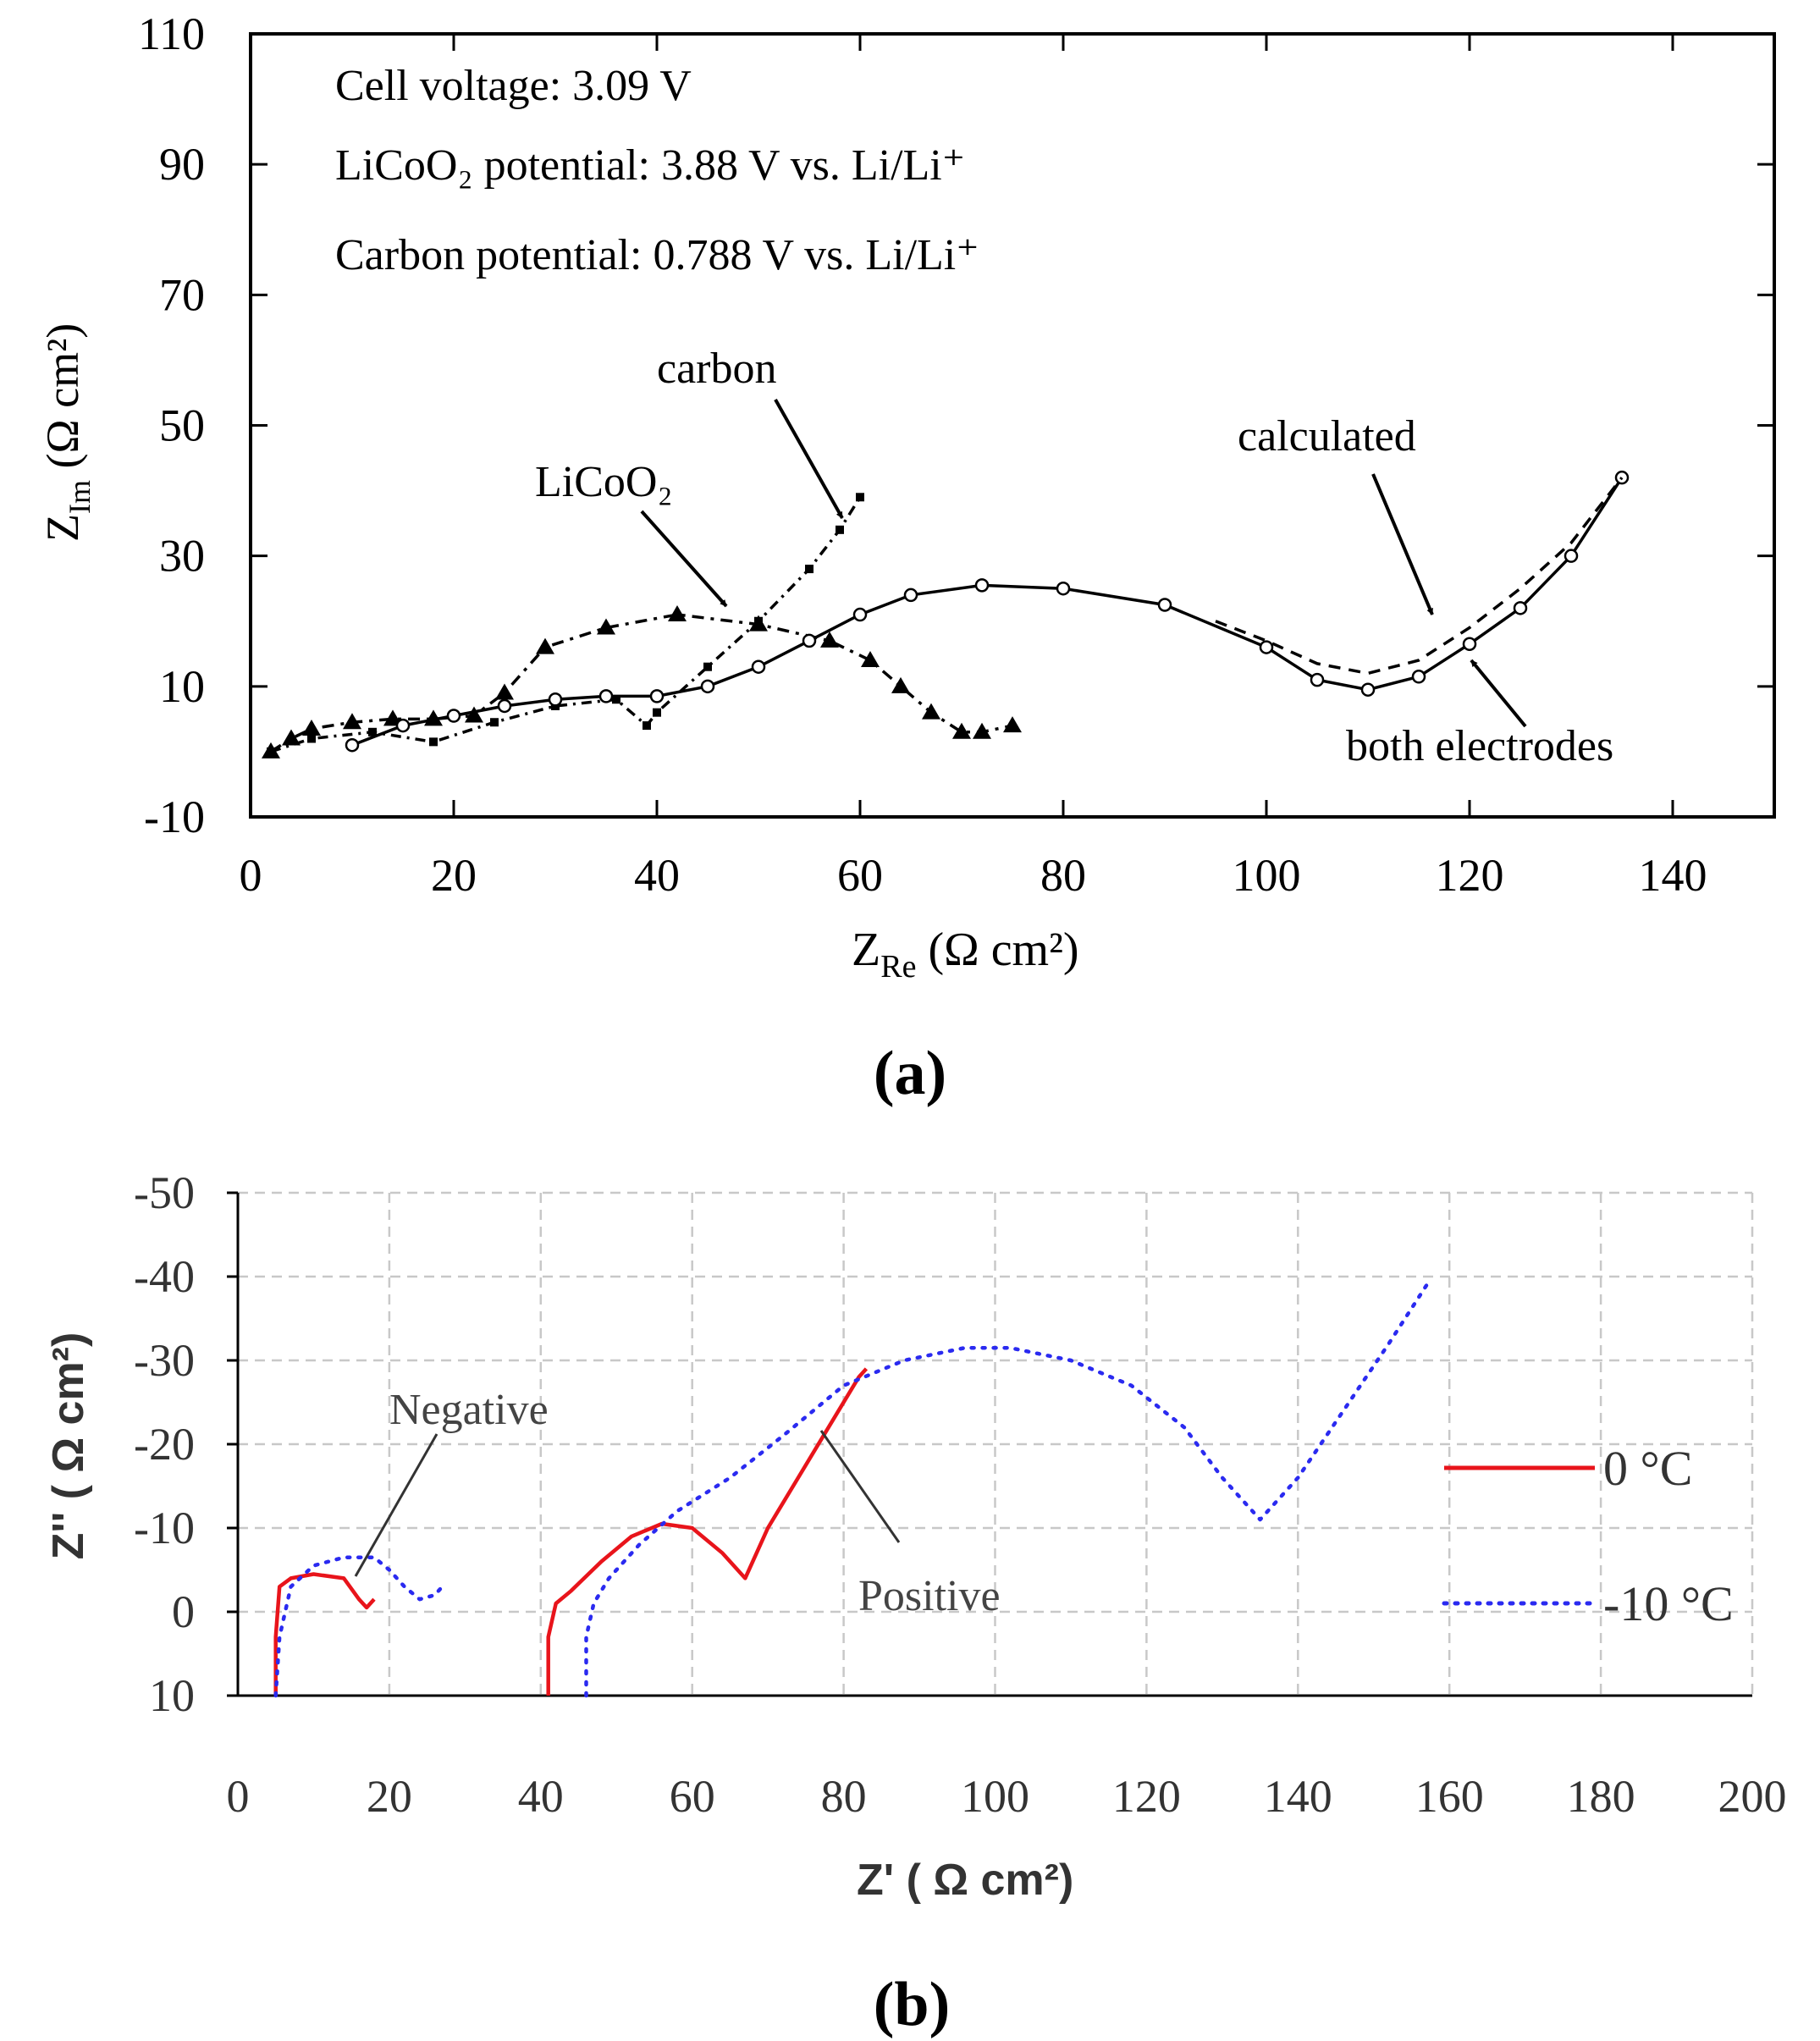 The image size is (1820, 2041). What do you see at coordinates (716, 369) in the screenshot?
I see `annotation-carbon: carbon` at bounding box center [716, 369].